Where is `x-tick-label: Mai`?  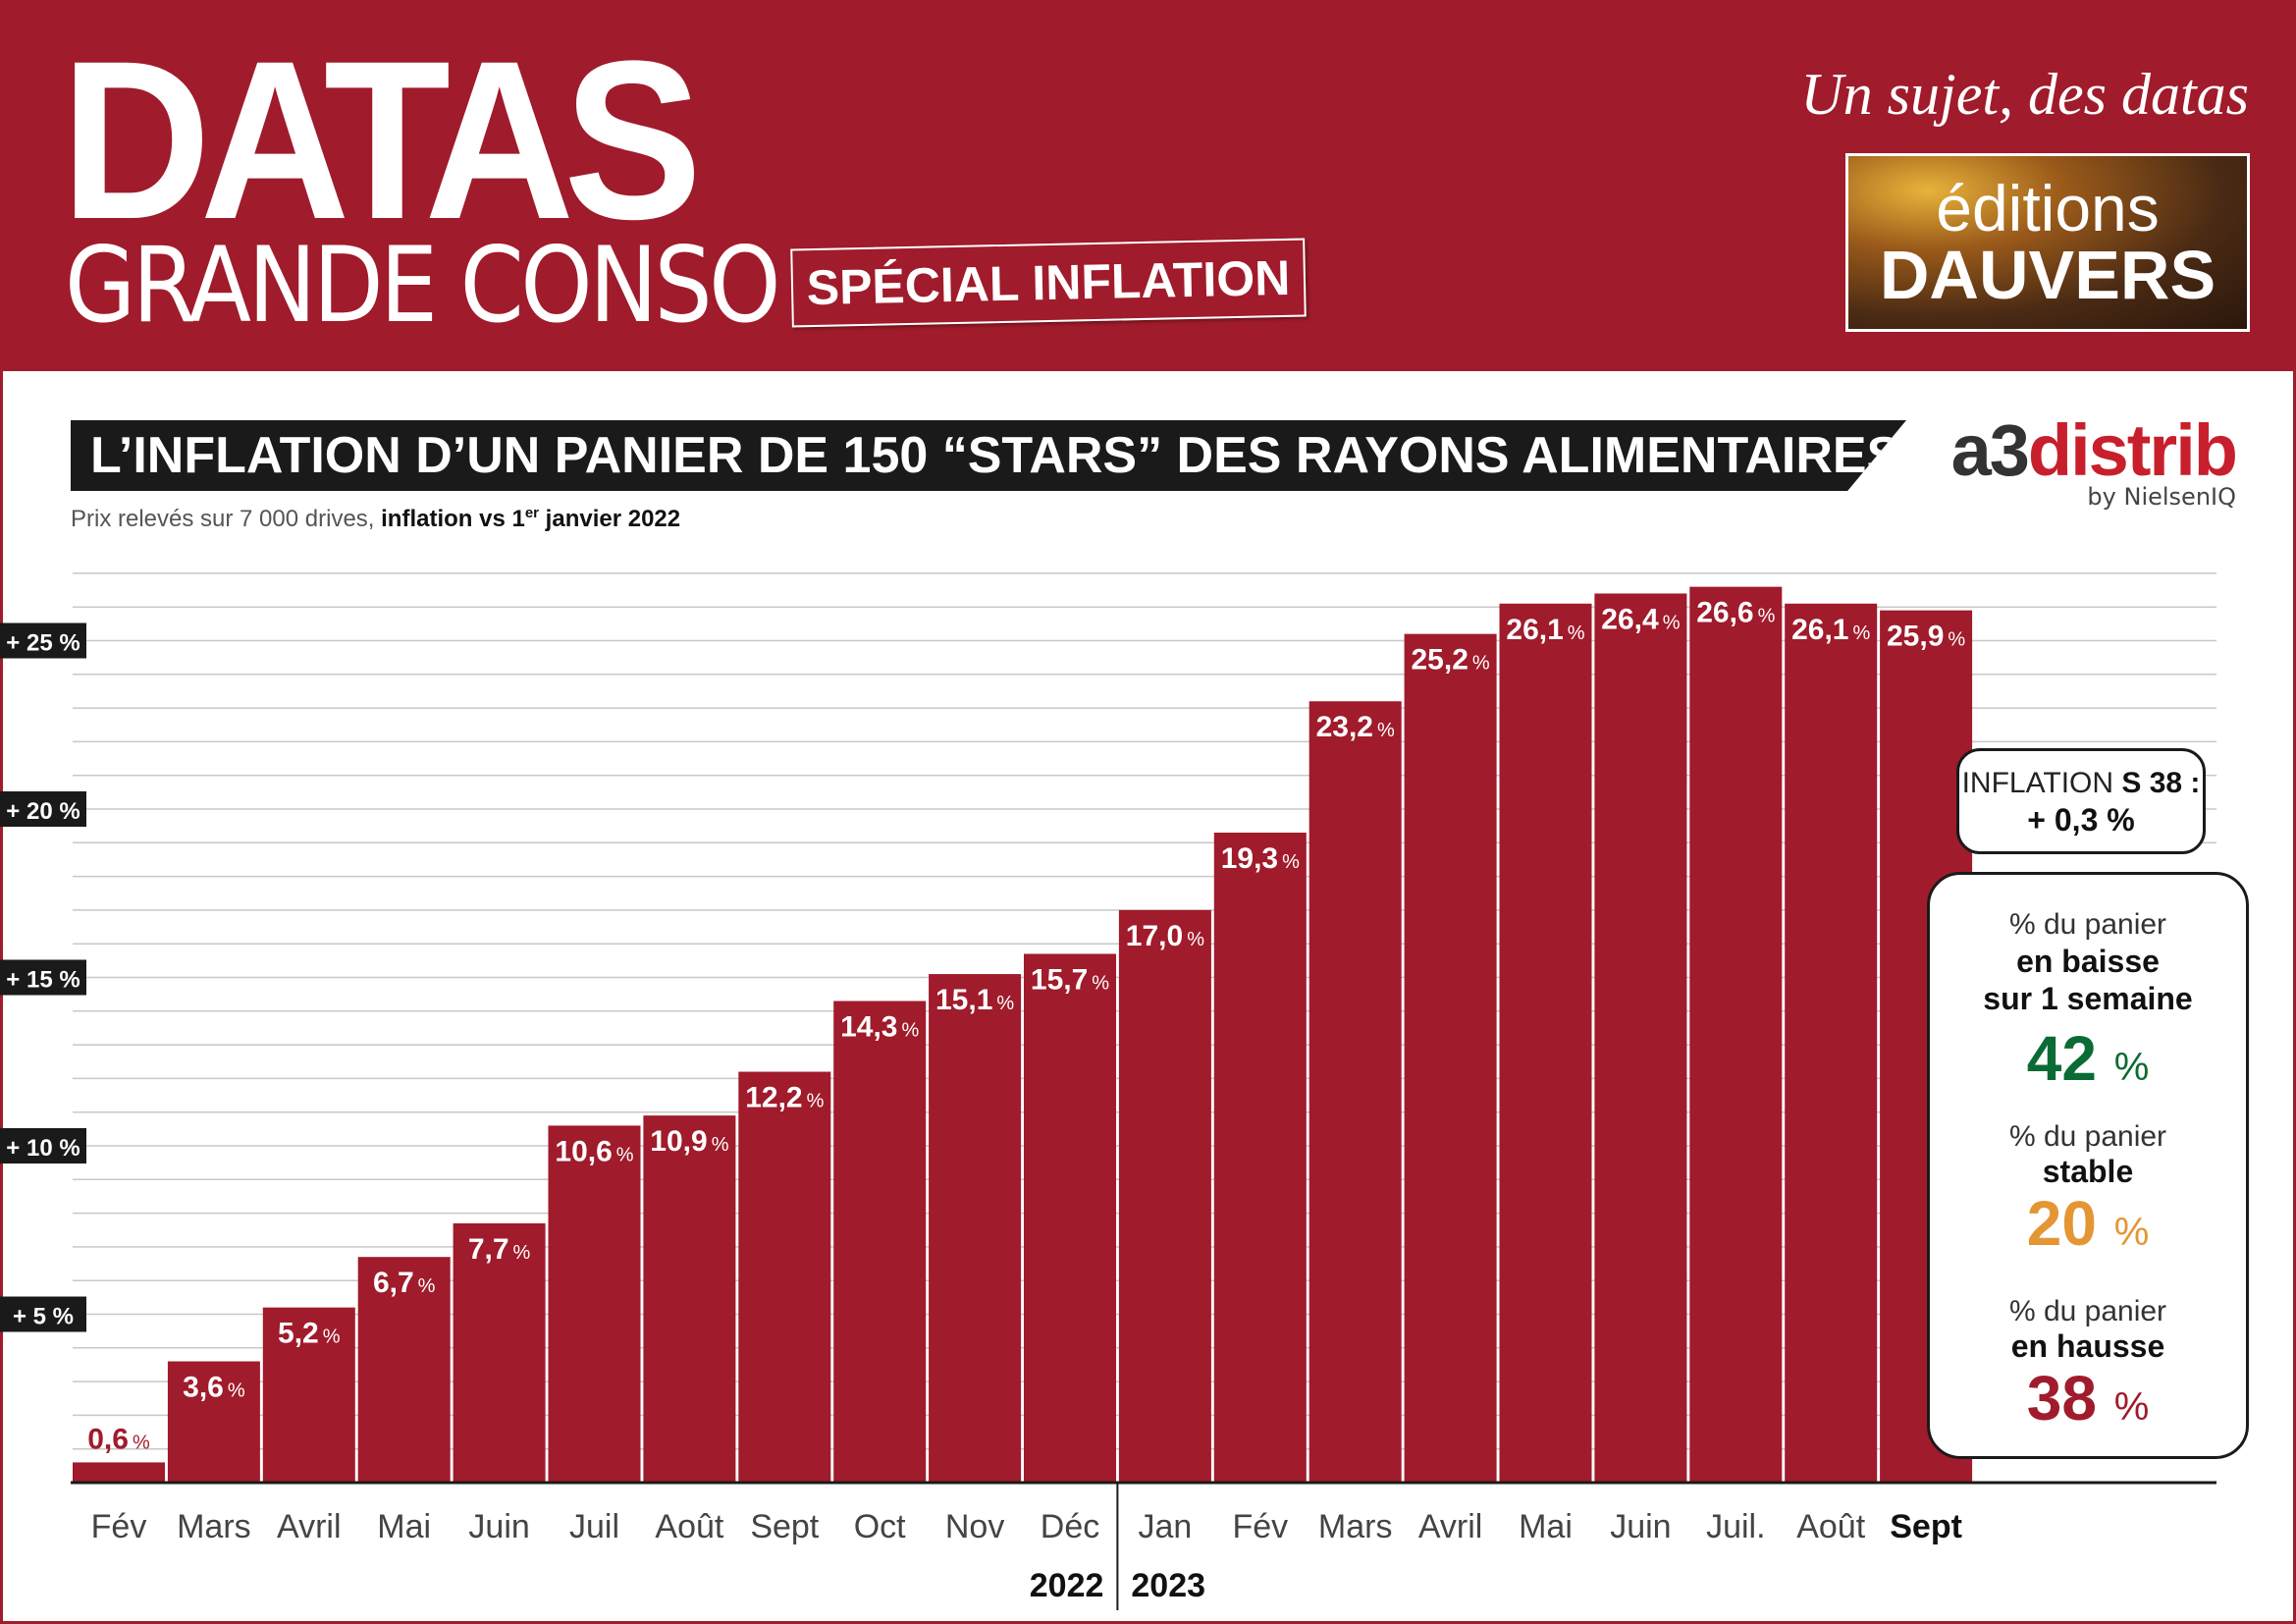
x-tick-label: Mai is located at coordinates (404, 1526).